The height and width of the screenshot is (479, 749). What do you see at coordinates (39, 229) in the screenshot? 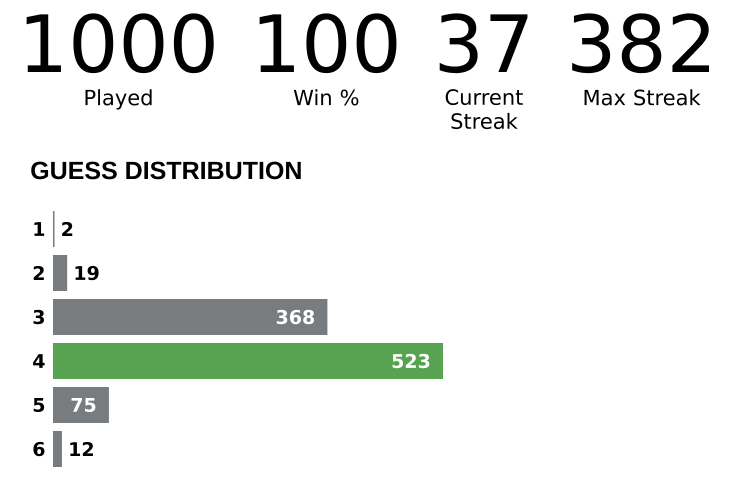
I see `y-tick-label: 1` at bounding box center [39, 229].